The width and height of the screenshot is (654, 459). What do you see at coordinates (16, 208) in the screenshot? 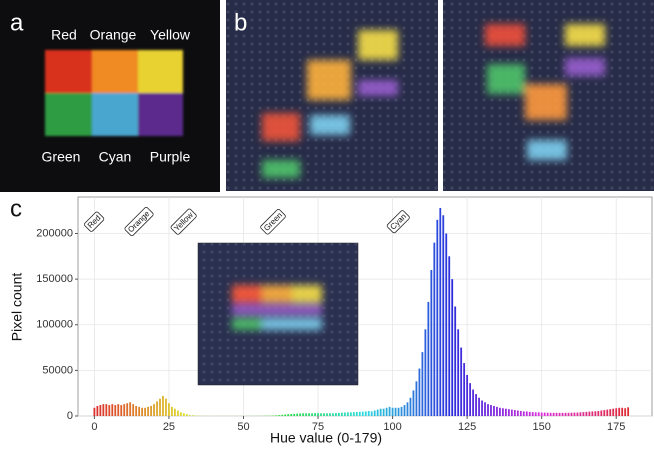
I see `panel-label: c` at bounding box center [16, 208].